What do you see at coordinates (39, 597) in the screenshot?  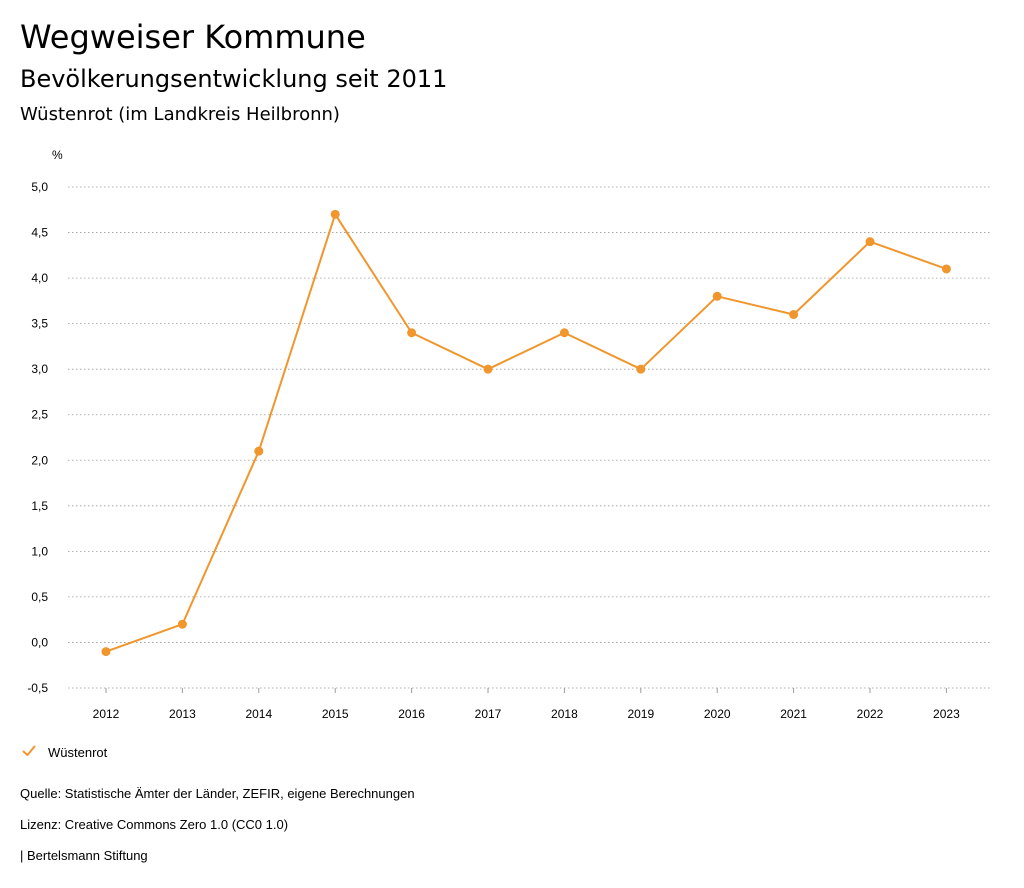 I see `y-tick-label: 0,5` at bounding box center [39, 597].